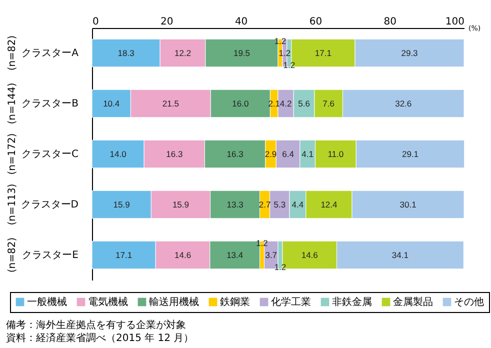 The width and height of the screenshot is (491, 348). I want to click on data-label: 4.2, so click(286, 103).